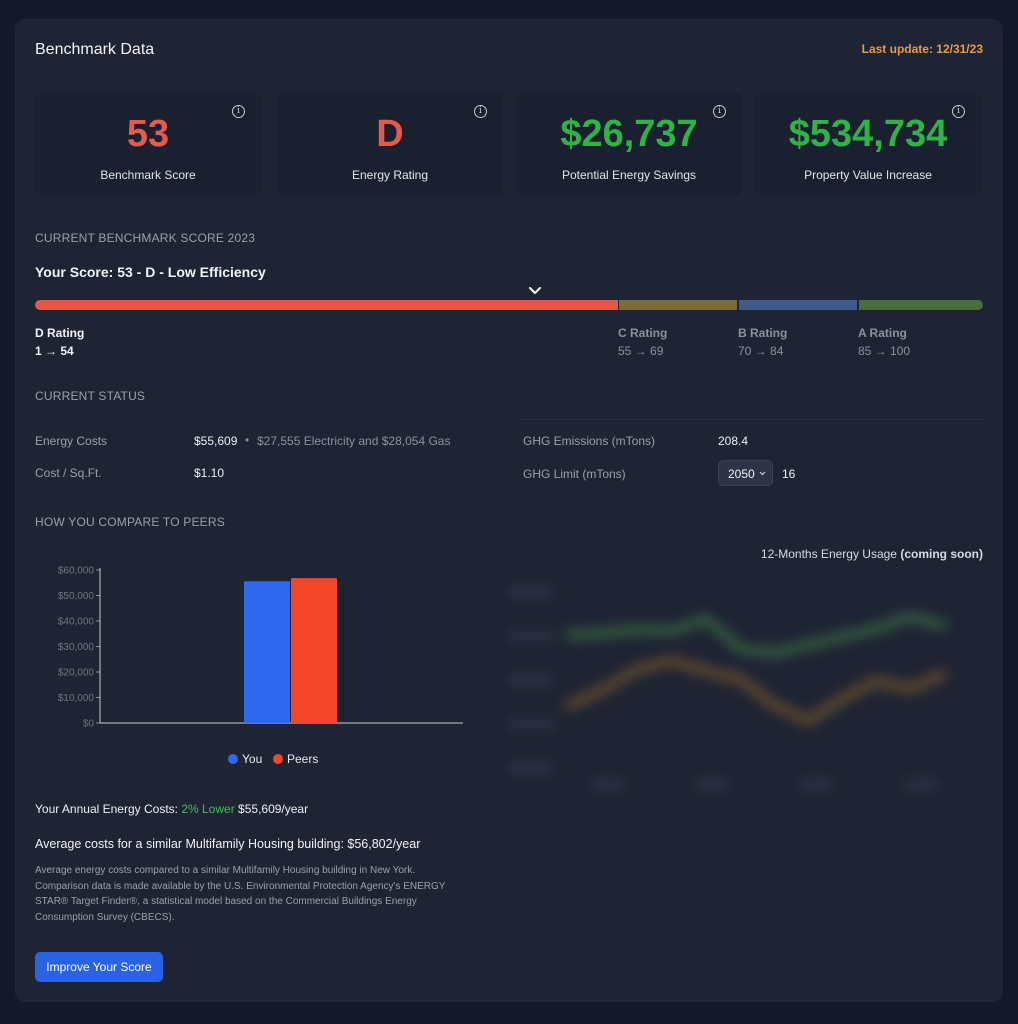 The width and height of the screenshot is (1018, 1024). Describe the element at coordinates (629, 175) in the screenshot. I see `energy-savings-label: Potential Energy Savings` at that location.